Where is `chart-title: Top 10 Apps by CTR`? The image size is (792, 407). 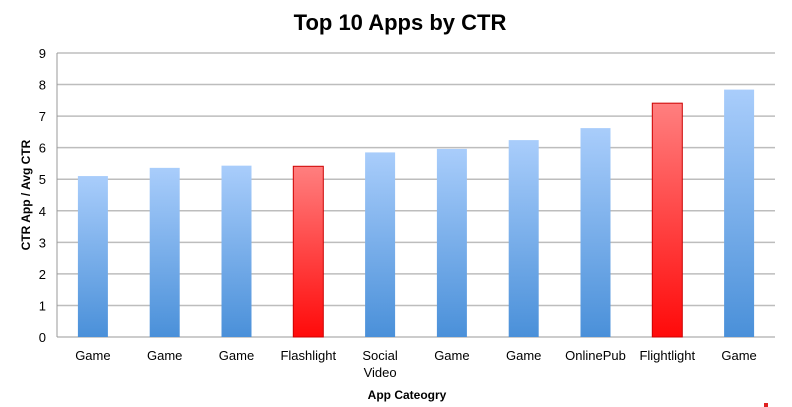 chart-title: Top 10 Apps by CTR is located at coordinates (400, 22).